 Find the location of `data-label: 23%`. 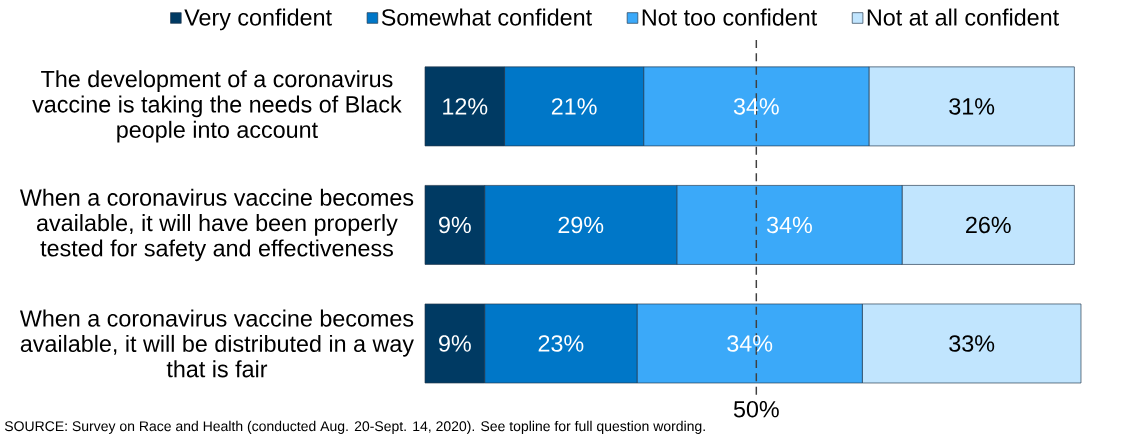

data-label: 23% is located at coordinates (561, 343).